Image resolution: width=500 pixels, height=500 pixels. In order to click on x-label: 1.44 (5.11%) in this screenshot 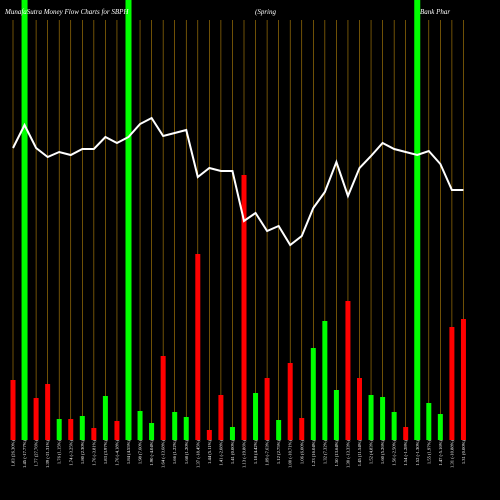, I will do `click(209, 452)`.